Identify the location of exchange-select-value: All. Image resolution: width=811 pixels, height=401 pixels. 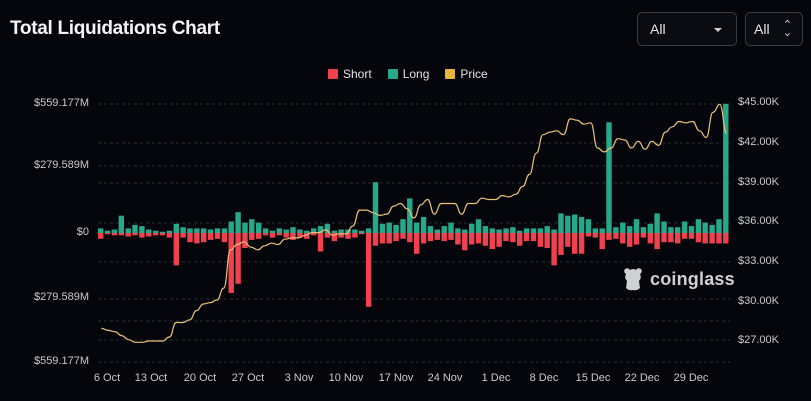
(658, 29).